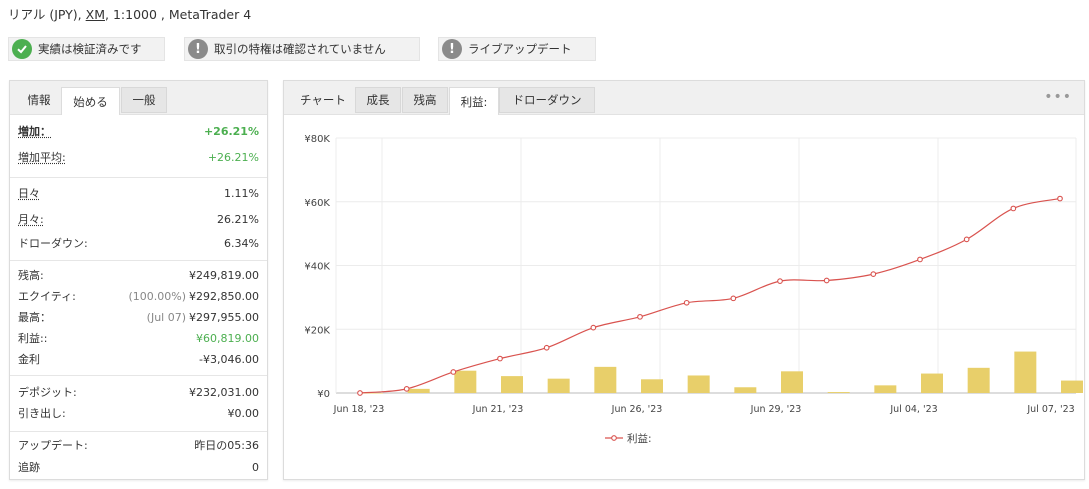 The height and width of the screenshot is (489, 1089). I want to click on gain-value: +26.21%, so click(231, 131).